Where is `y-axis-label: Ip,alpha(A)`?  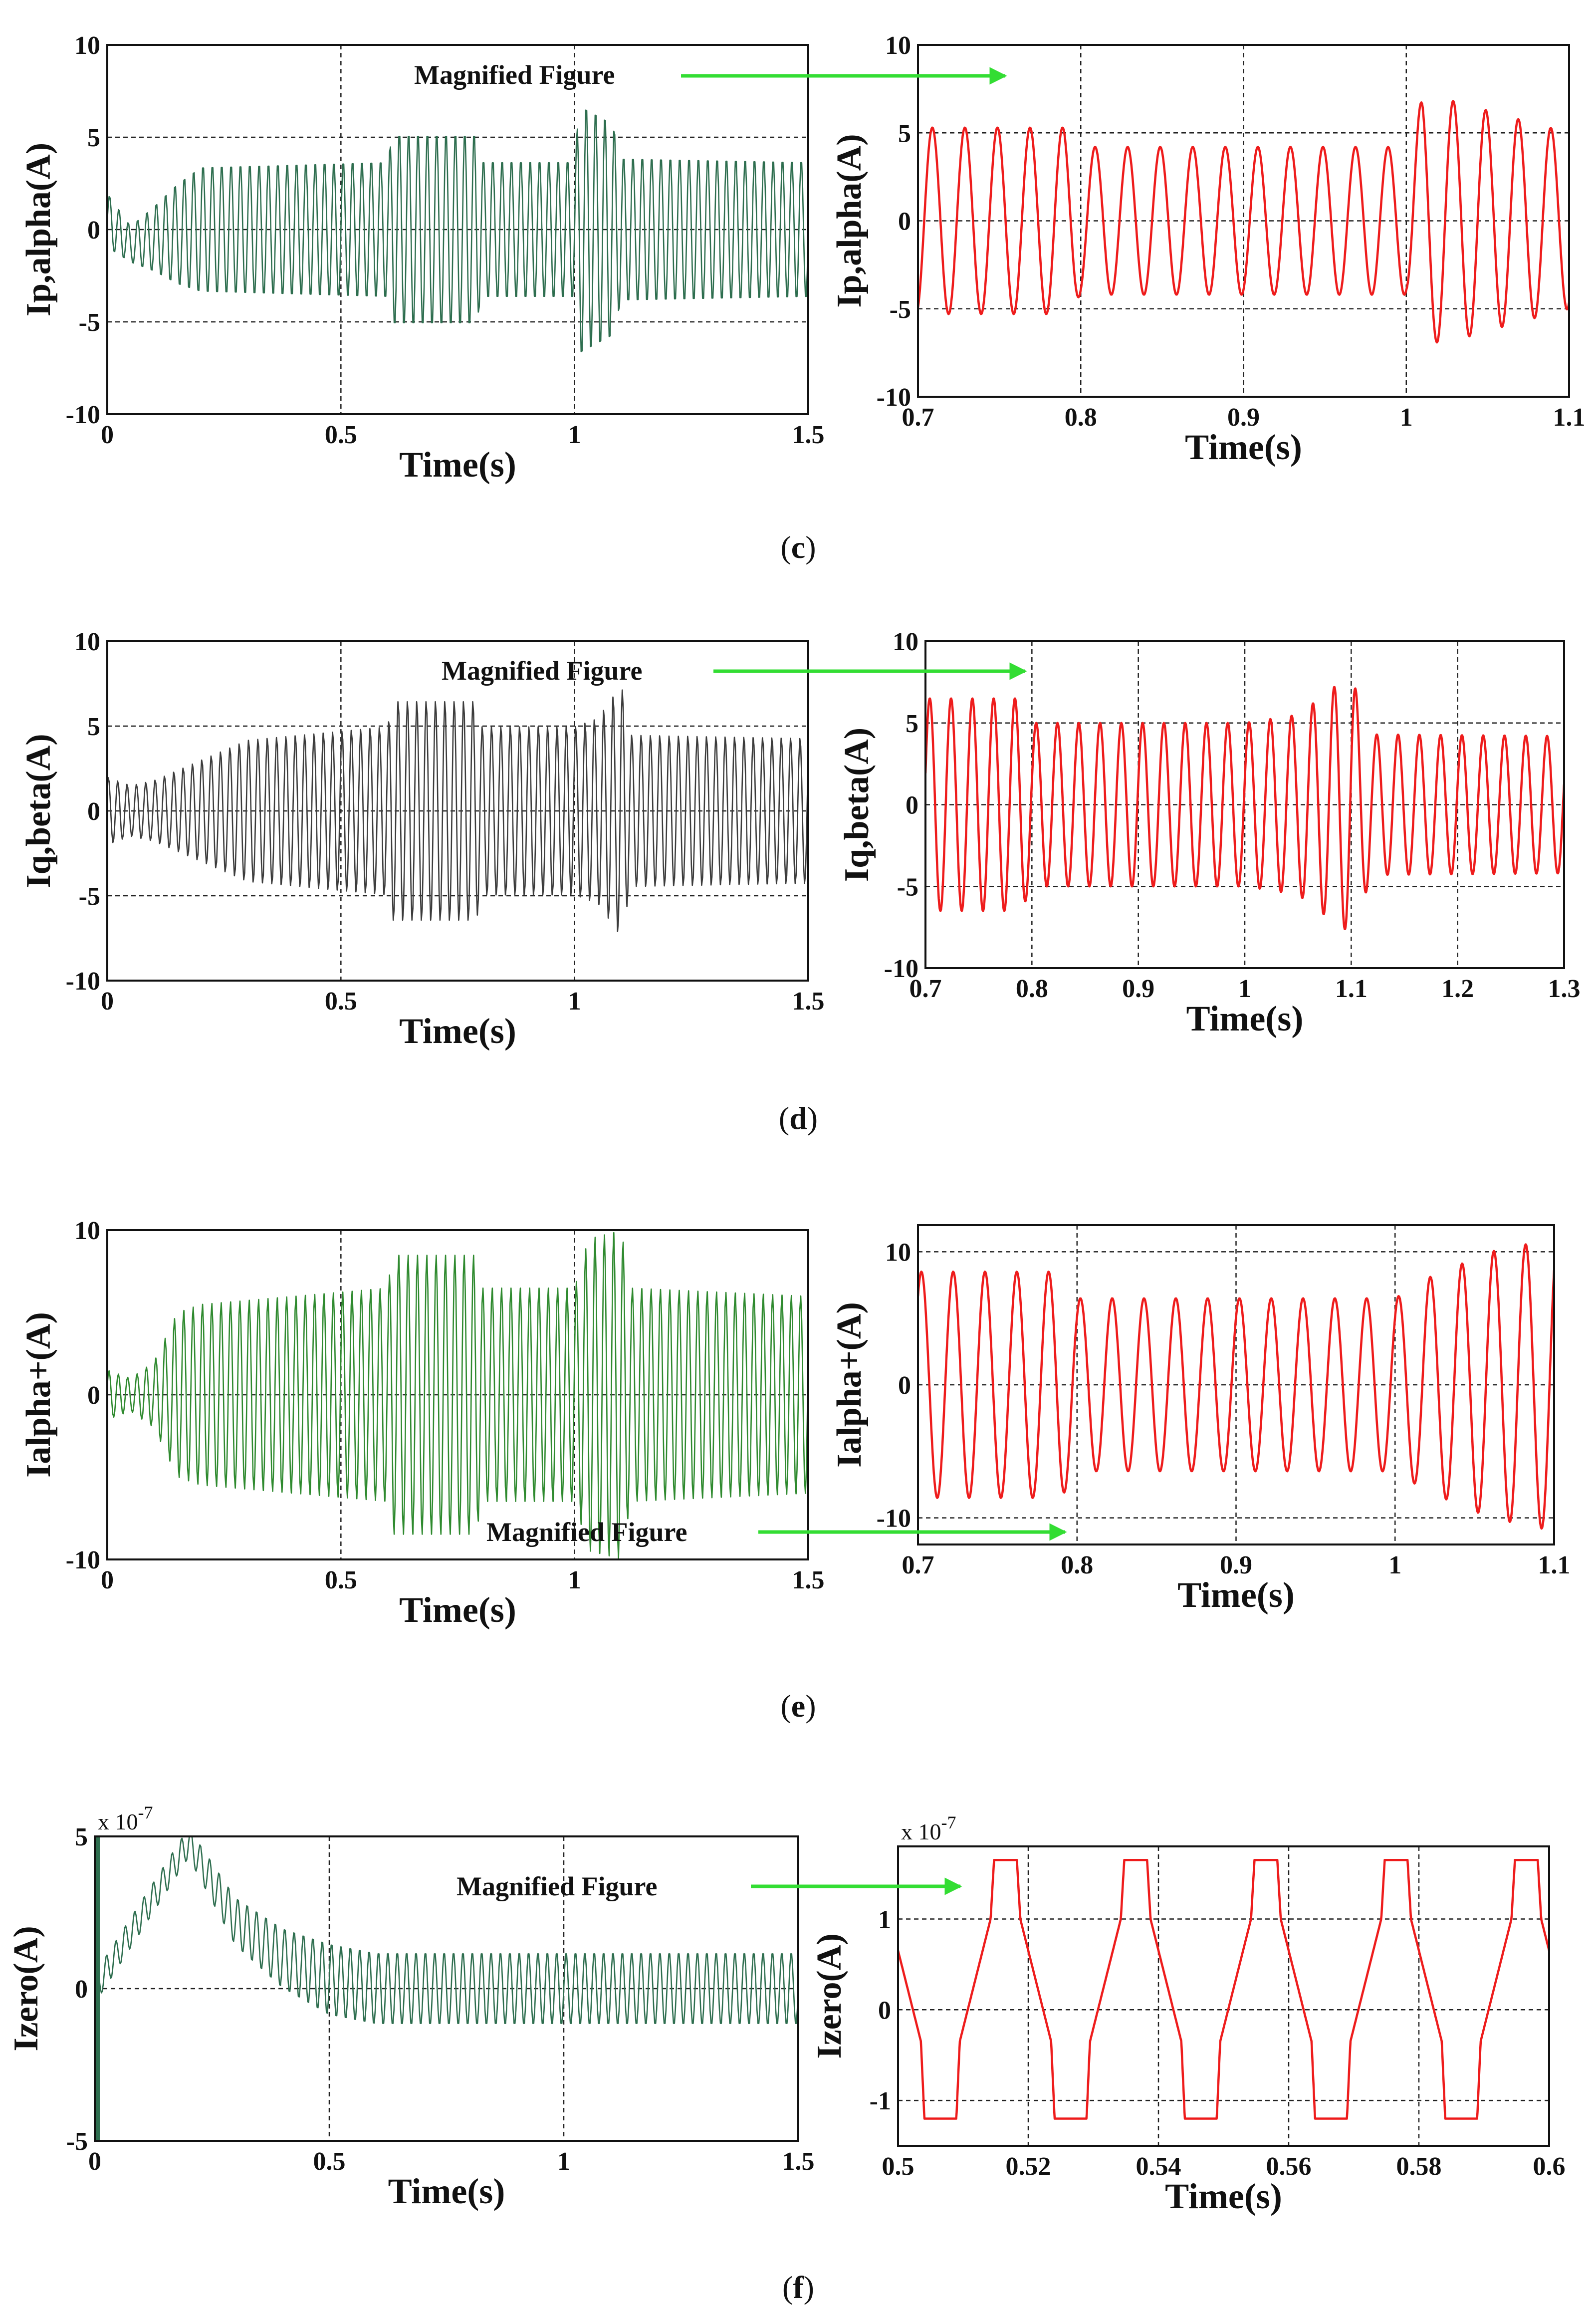
y-axis-label: Ip,alpha(A) is located at coordinates (850, 220).